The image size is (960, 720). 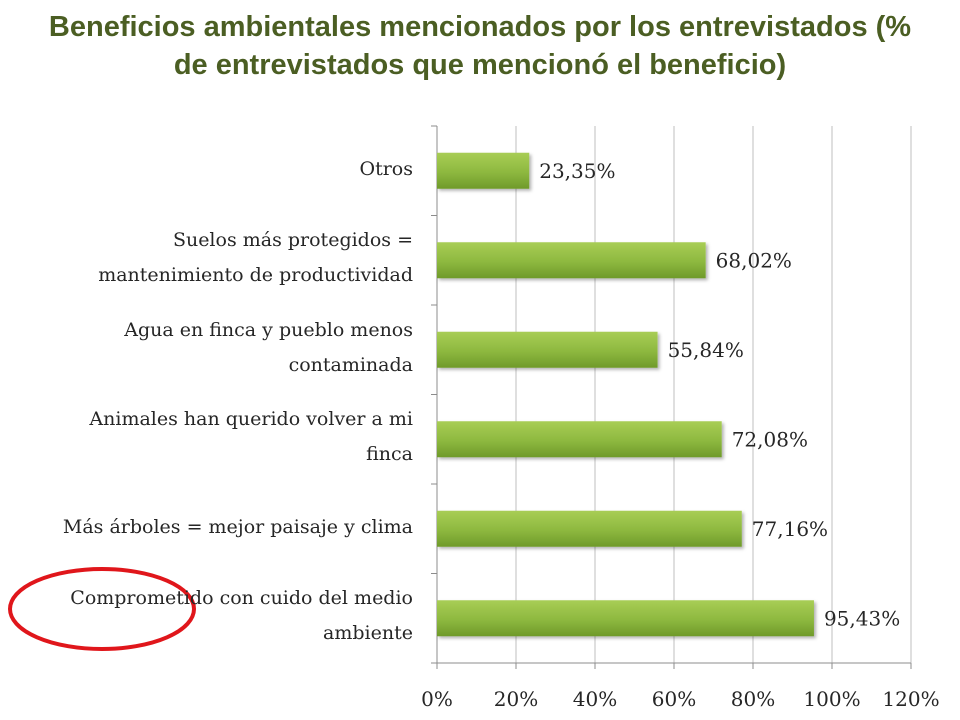 What do you see at coordinates (516, 699) in the screenshot?
I see `x-tick-label: 20%` at bounding box center [516, 699].